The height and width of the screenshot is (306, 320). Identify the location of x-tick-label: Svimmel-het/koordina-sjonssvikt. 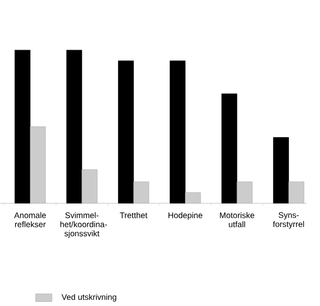
(83, 225).